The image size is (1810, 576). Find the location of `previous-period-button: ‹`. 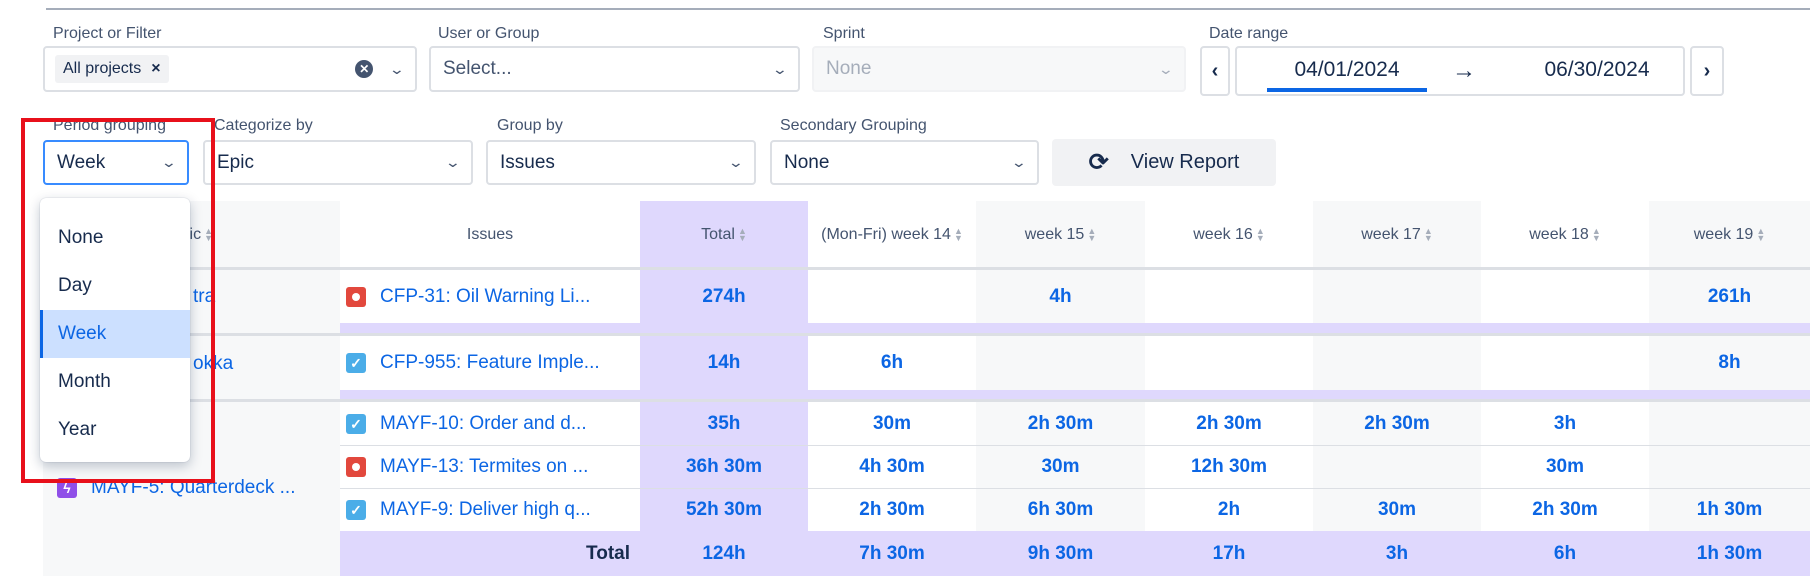

previous-period-button: ‹ is located at coordinates (1215, 71).